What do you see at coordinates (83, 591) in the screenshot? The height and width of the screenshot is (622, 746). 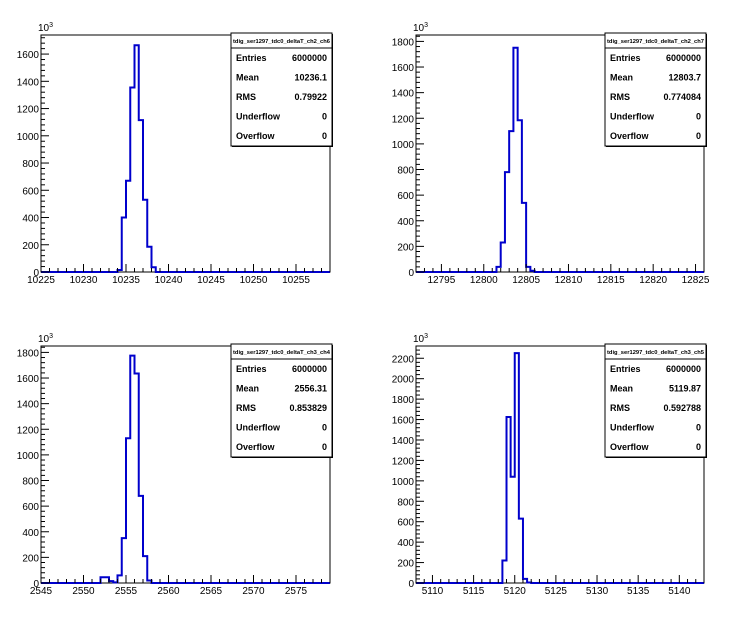 I see `x-tick-label: 2550` at bounding box center [83, 591].